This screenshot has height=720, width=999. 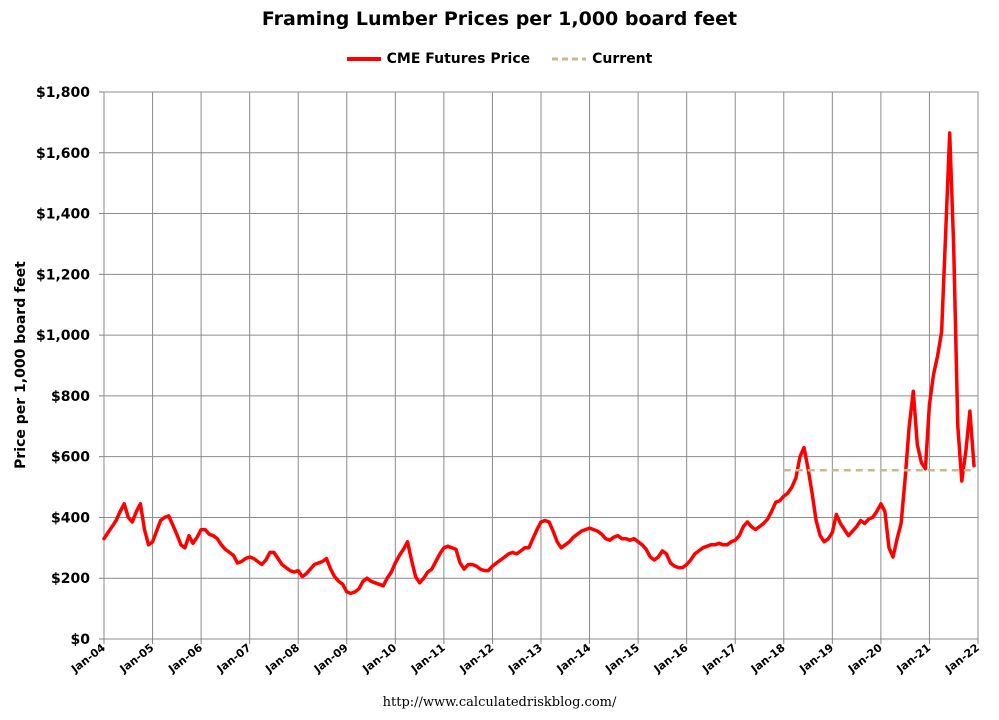 What do you see at coordinates (63, 93) in the screenshot?
I see `y-tick-label: $1,800` at bounding box center [63, 93].